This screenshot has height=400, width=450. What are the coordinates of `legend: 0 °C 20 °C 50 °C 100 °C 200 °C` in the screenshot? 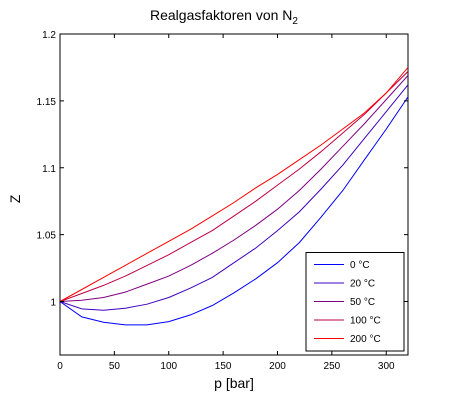 It's located at (355, 302).